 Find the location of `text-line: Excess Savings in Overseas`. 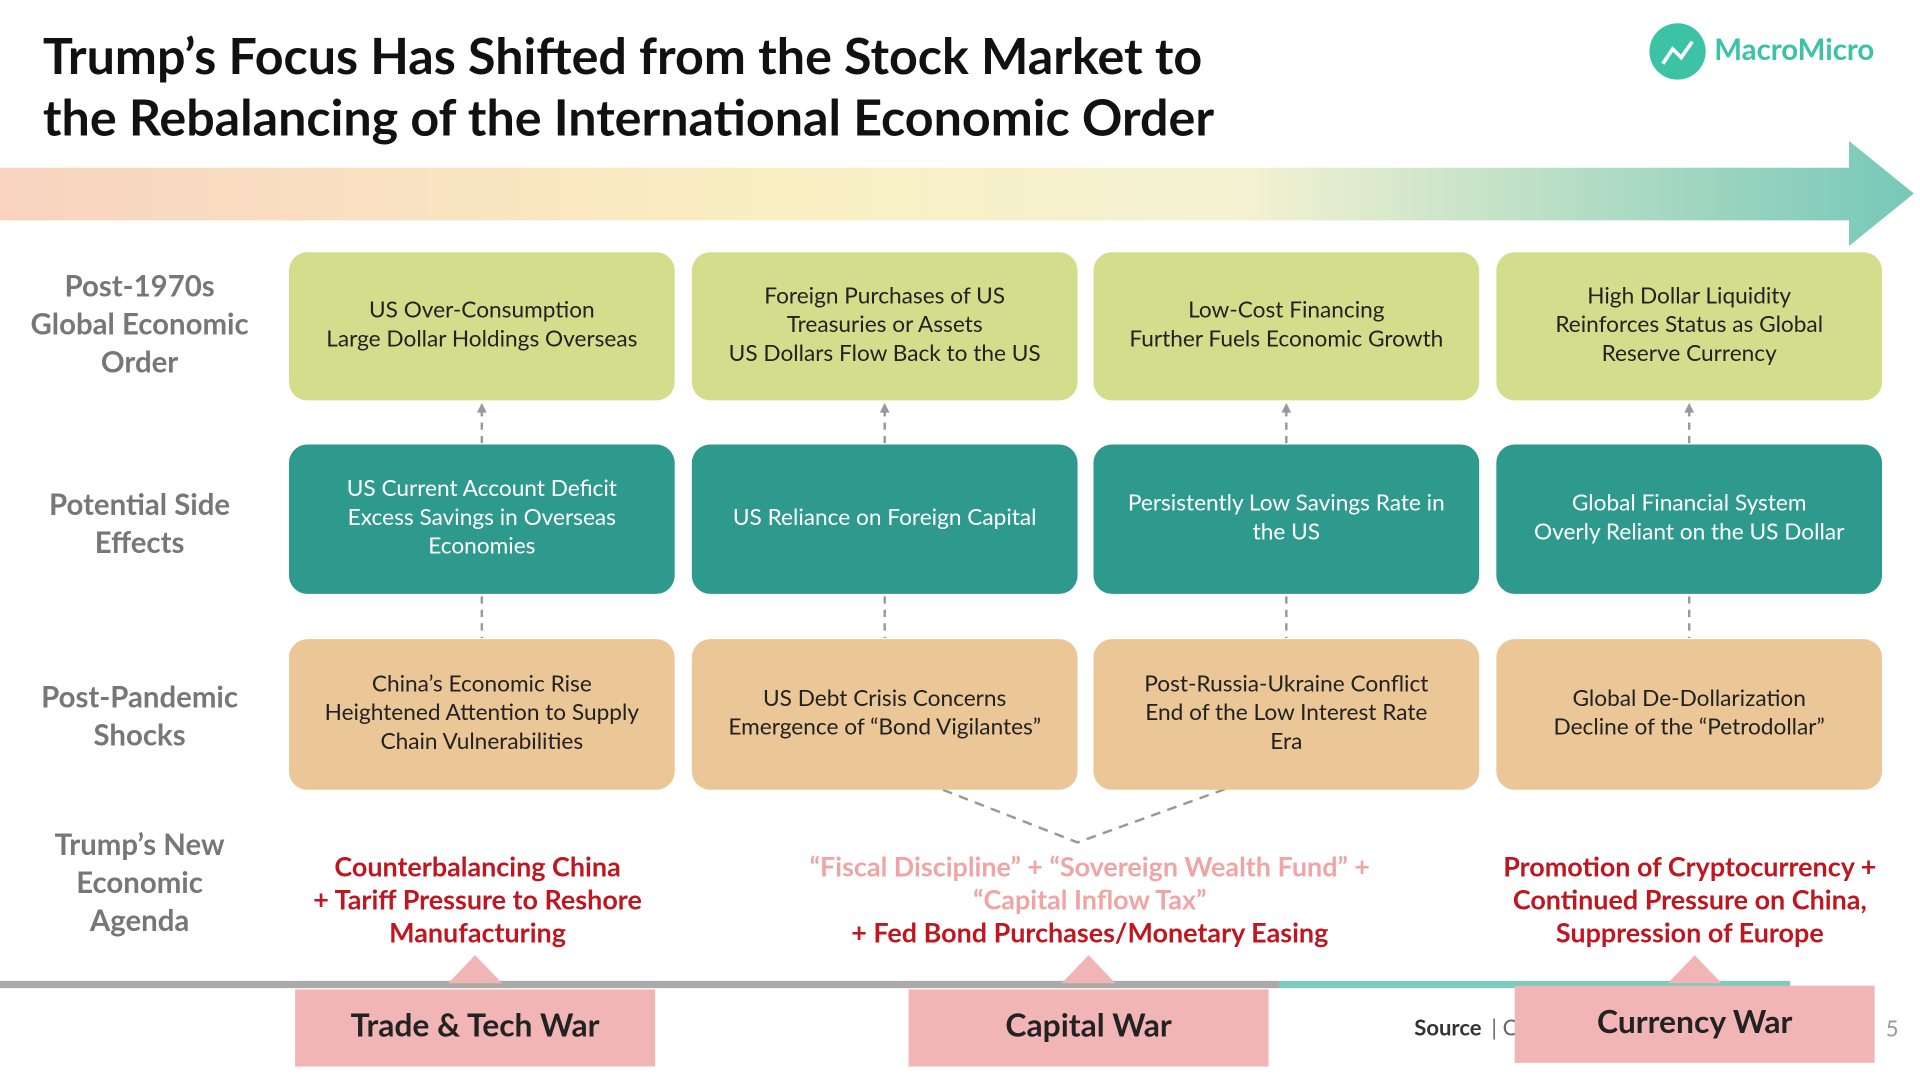

text-line: Excess Savings in Overseas is located at coordinates (482, 516).